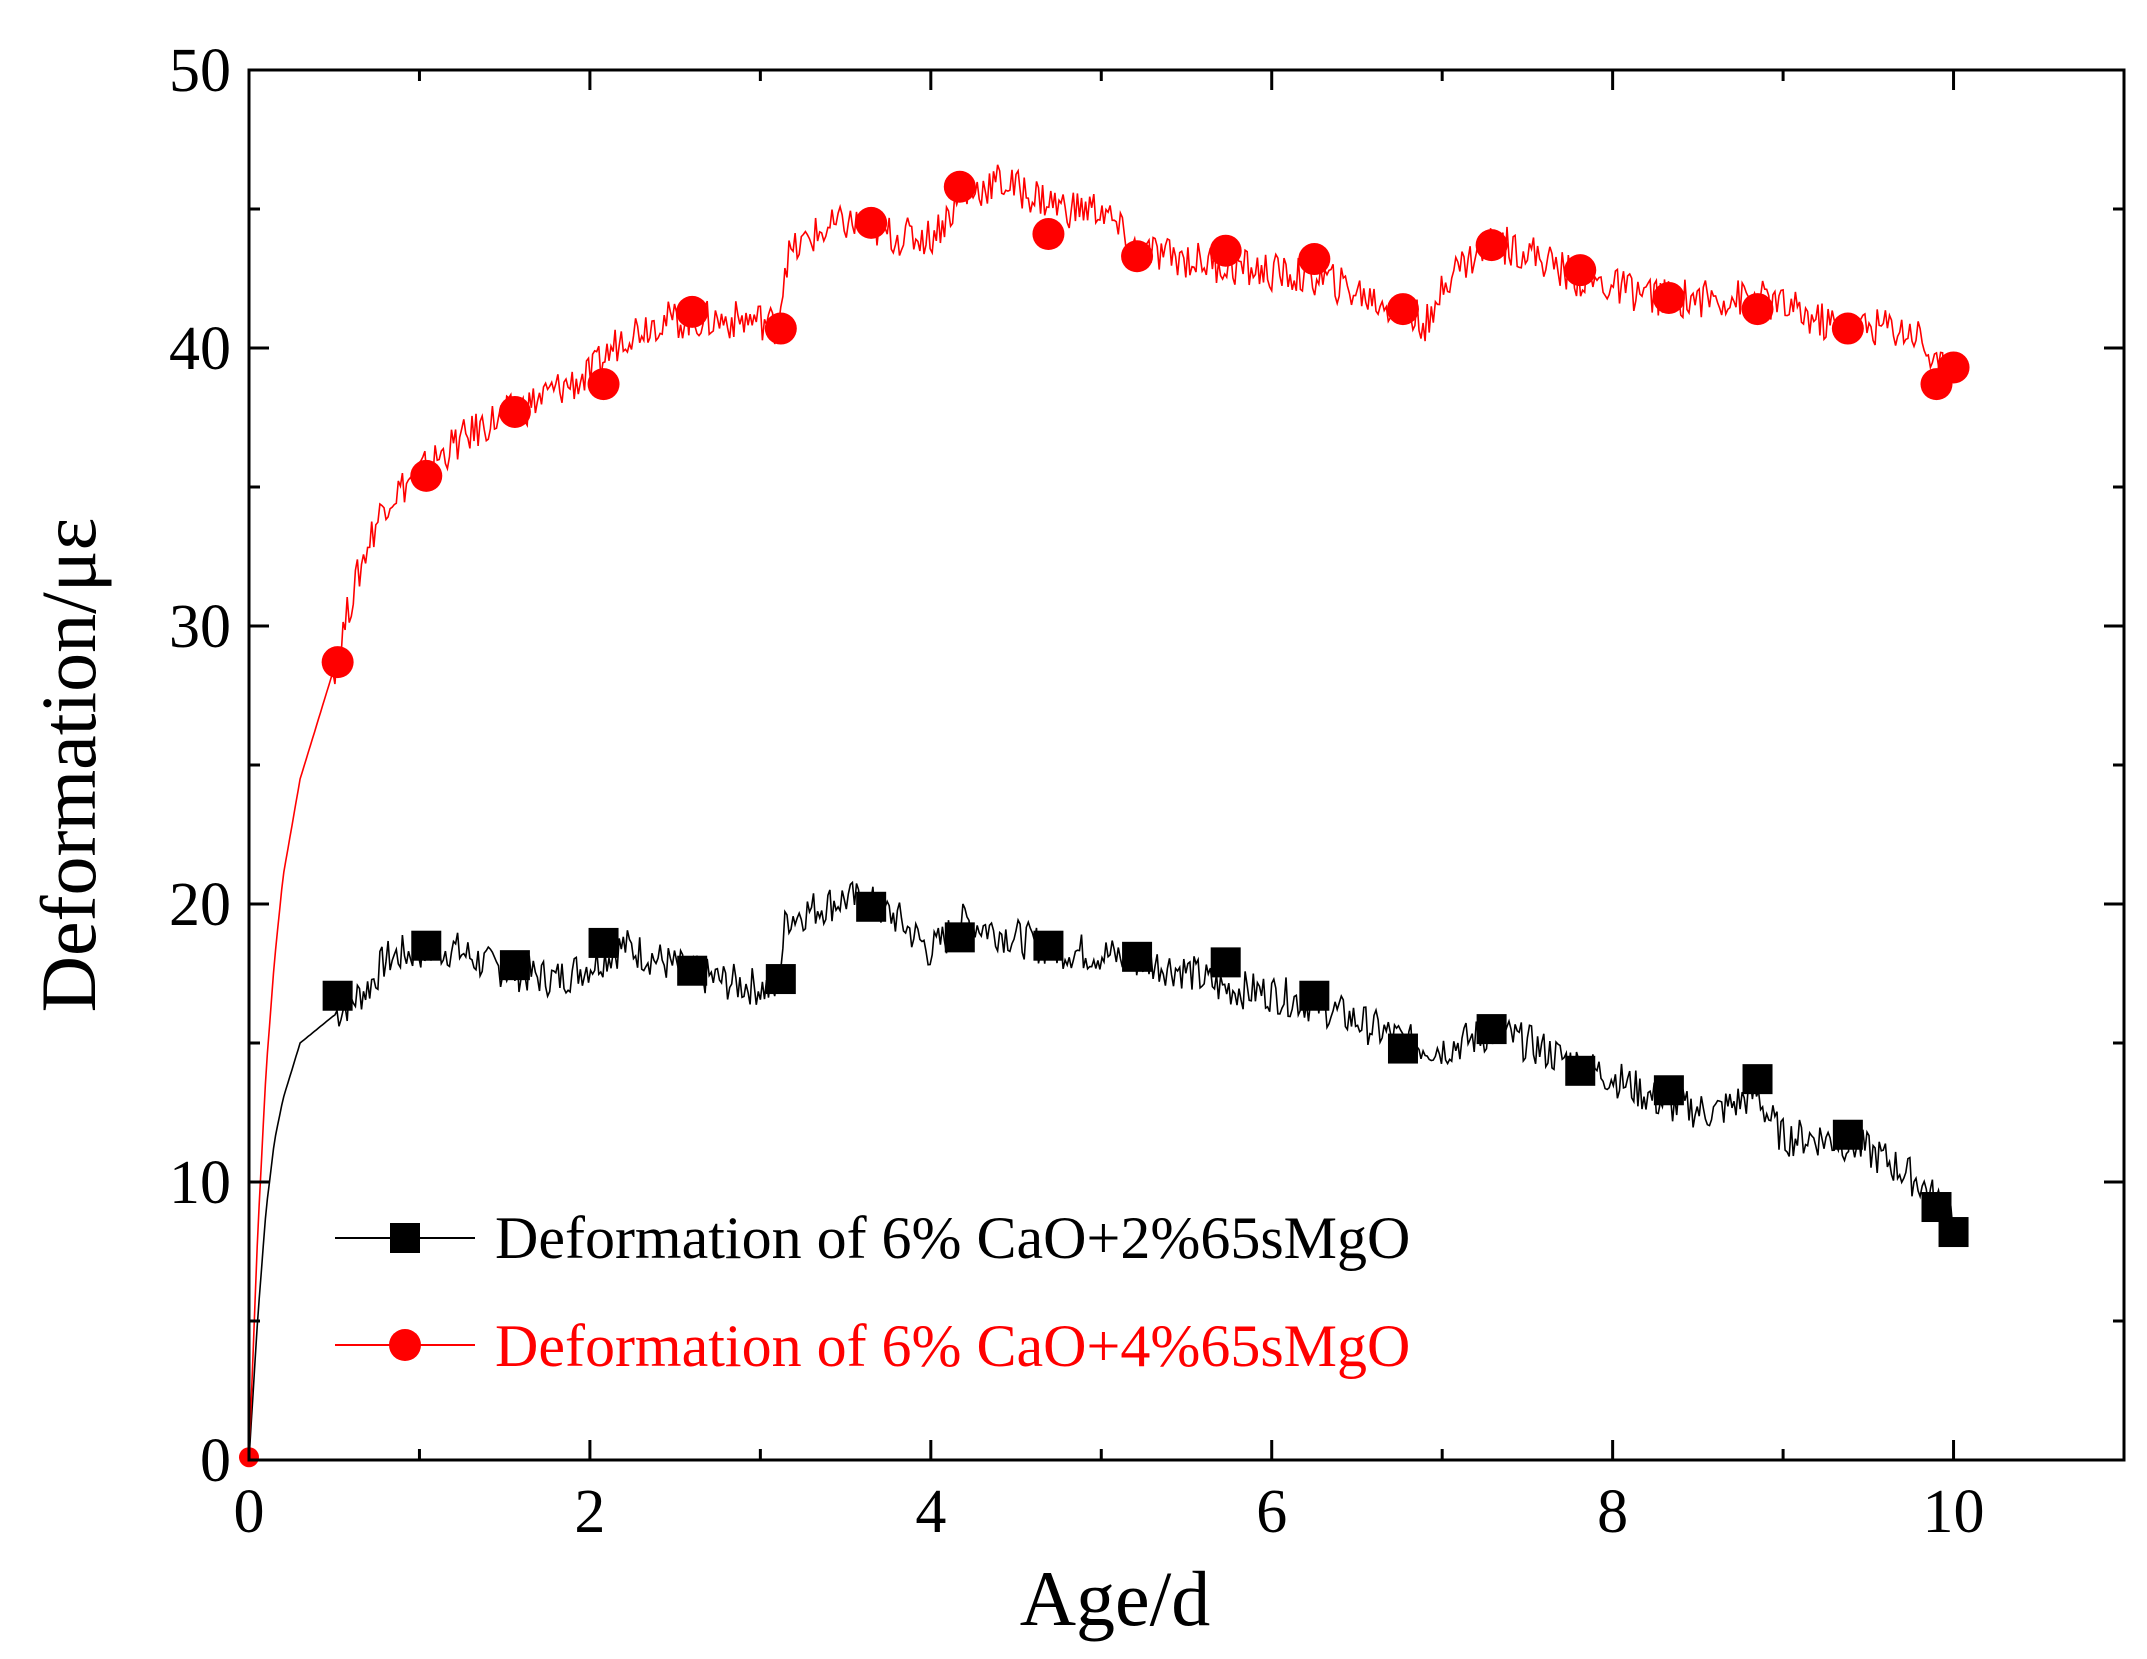 The width and height of the screenshot is (2147, 1659). Describe the element at coordinates (200, 71) in the screenshot. I see `y-tick-label: 50` at that location.